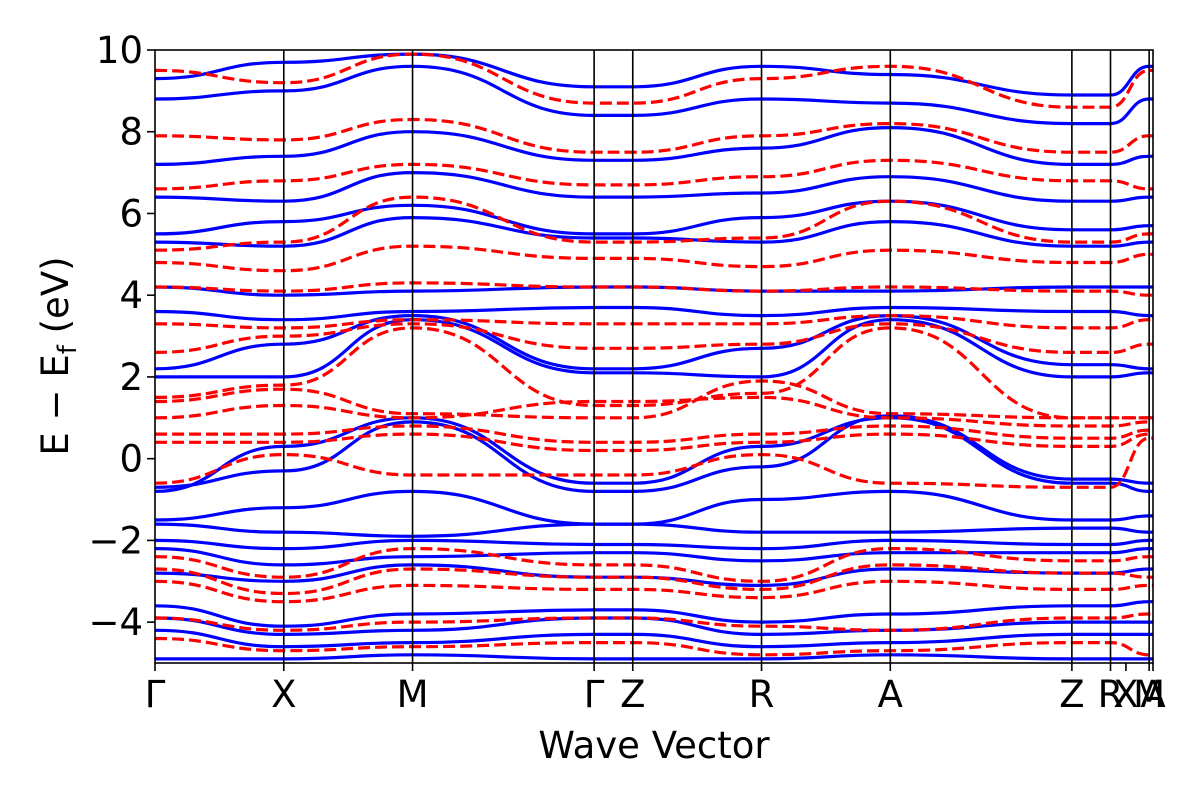 The width and height of the screenshot is (1200, 800). What do you see at coordinates (131, 459) in the screenshot?
I see `y-tick-label: 0` at bounding box center [131, 459].